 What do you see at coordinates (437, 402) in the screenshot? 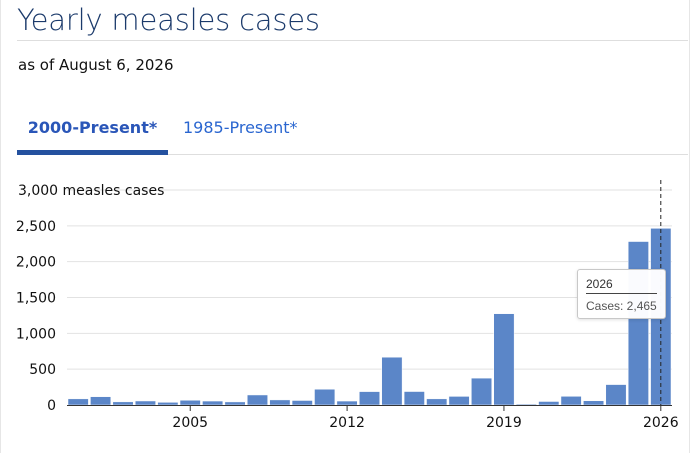
I see `bar-2016` at bounding box center [437, 402].